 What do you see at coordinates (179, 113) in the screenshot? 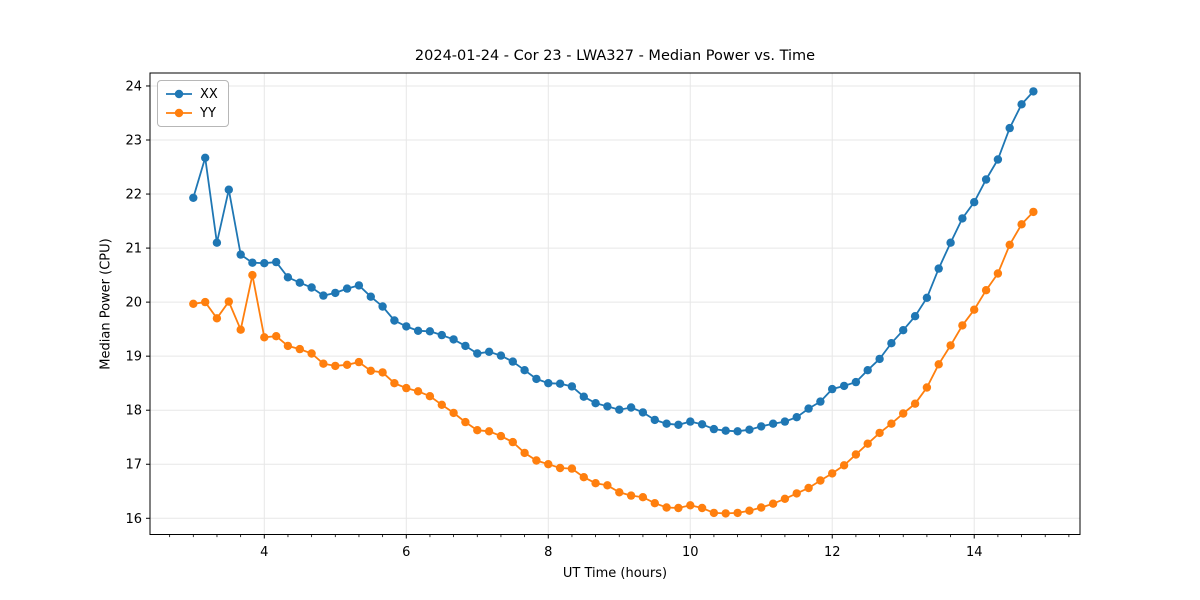
I see `legend-sample-yy` at bounding box center [179, 113].